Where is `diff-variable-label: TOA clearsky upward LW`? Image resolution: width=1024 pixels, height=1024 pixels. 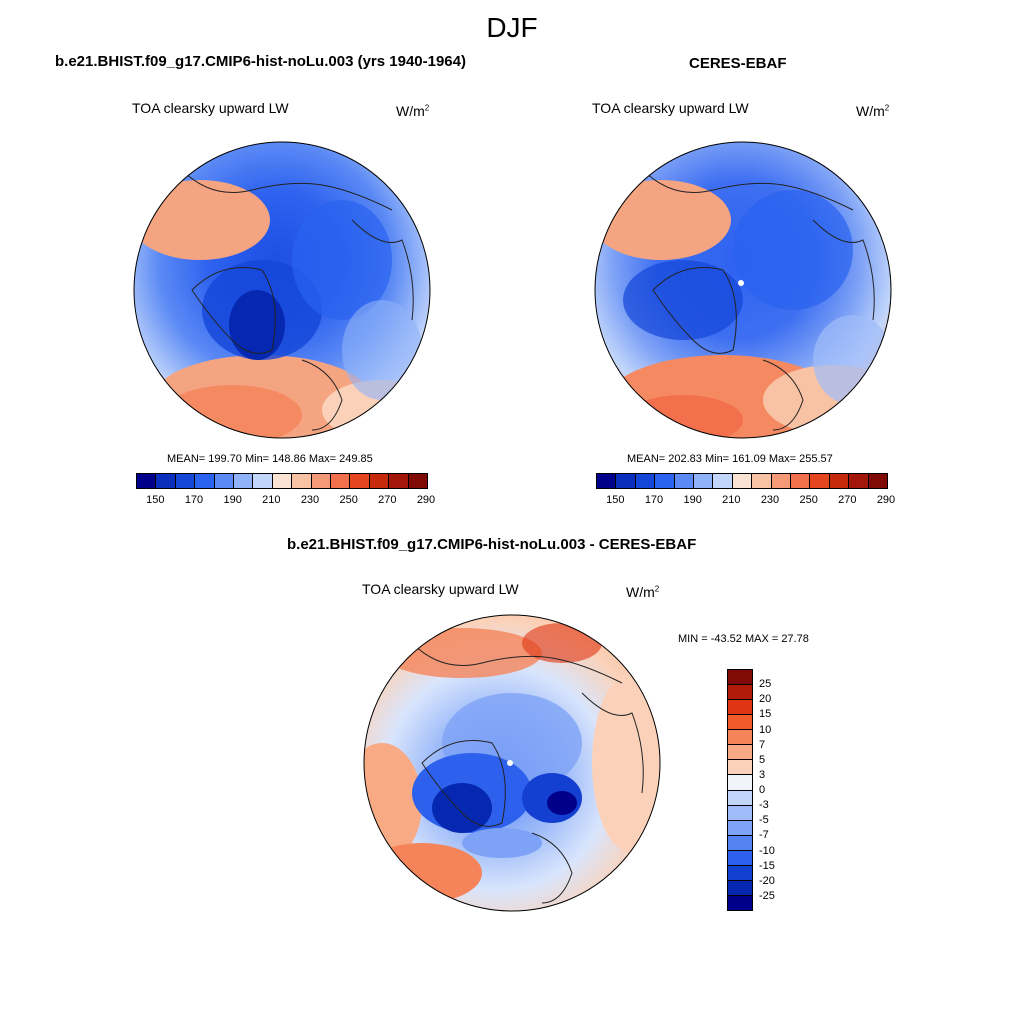 diff-variable-label: TOA clearsky upward LW is located at coordinates (440, 589).